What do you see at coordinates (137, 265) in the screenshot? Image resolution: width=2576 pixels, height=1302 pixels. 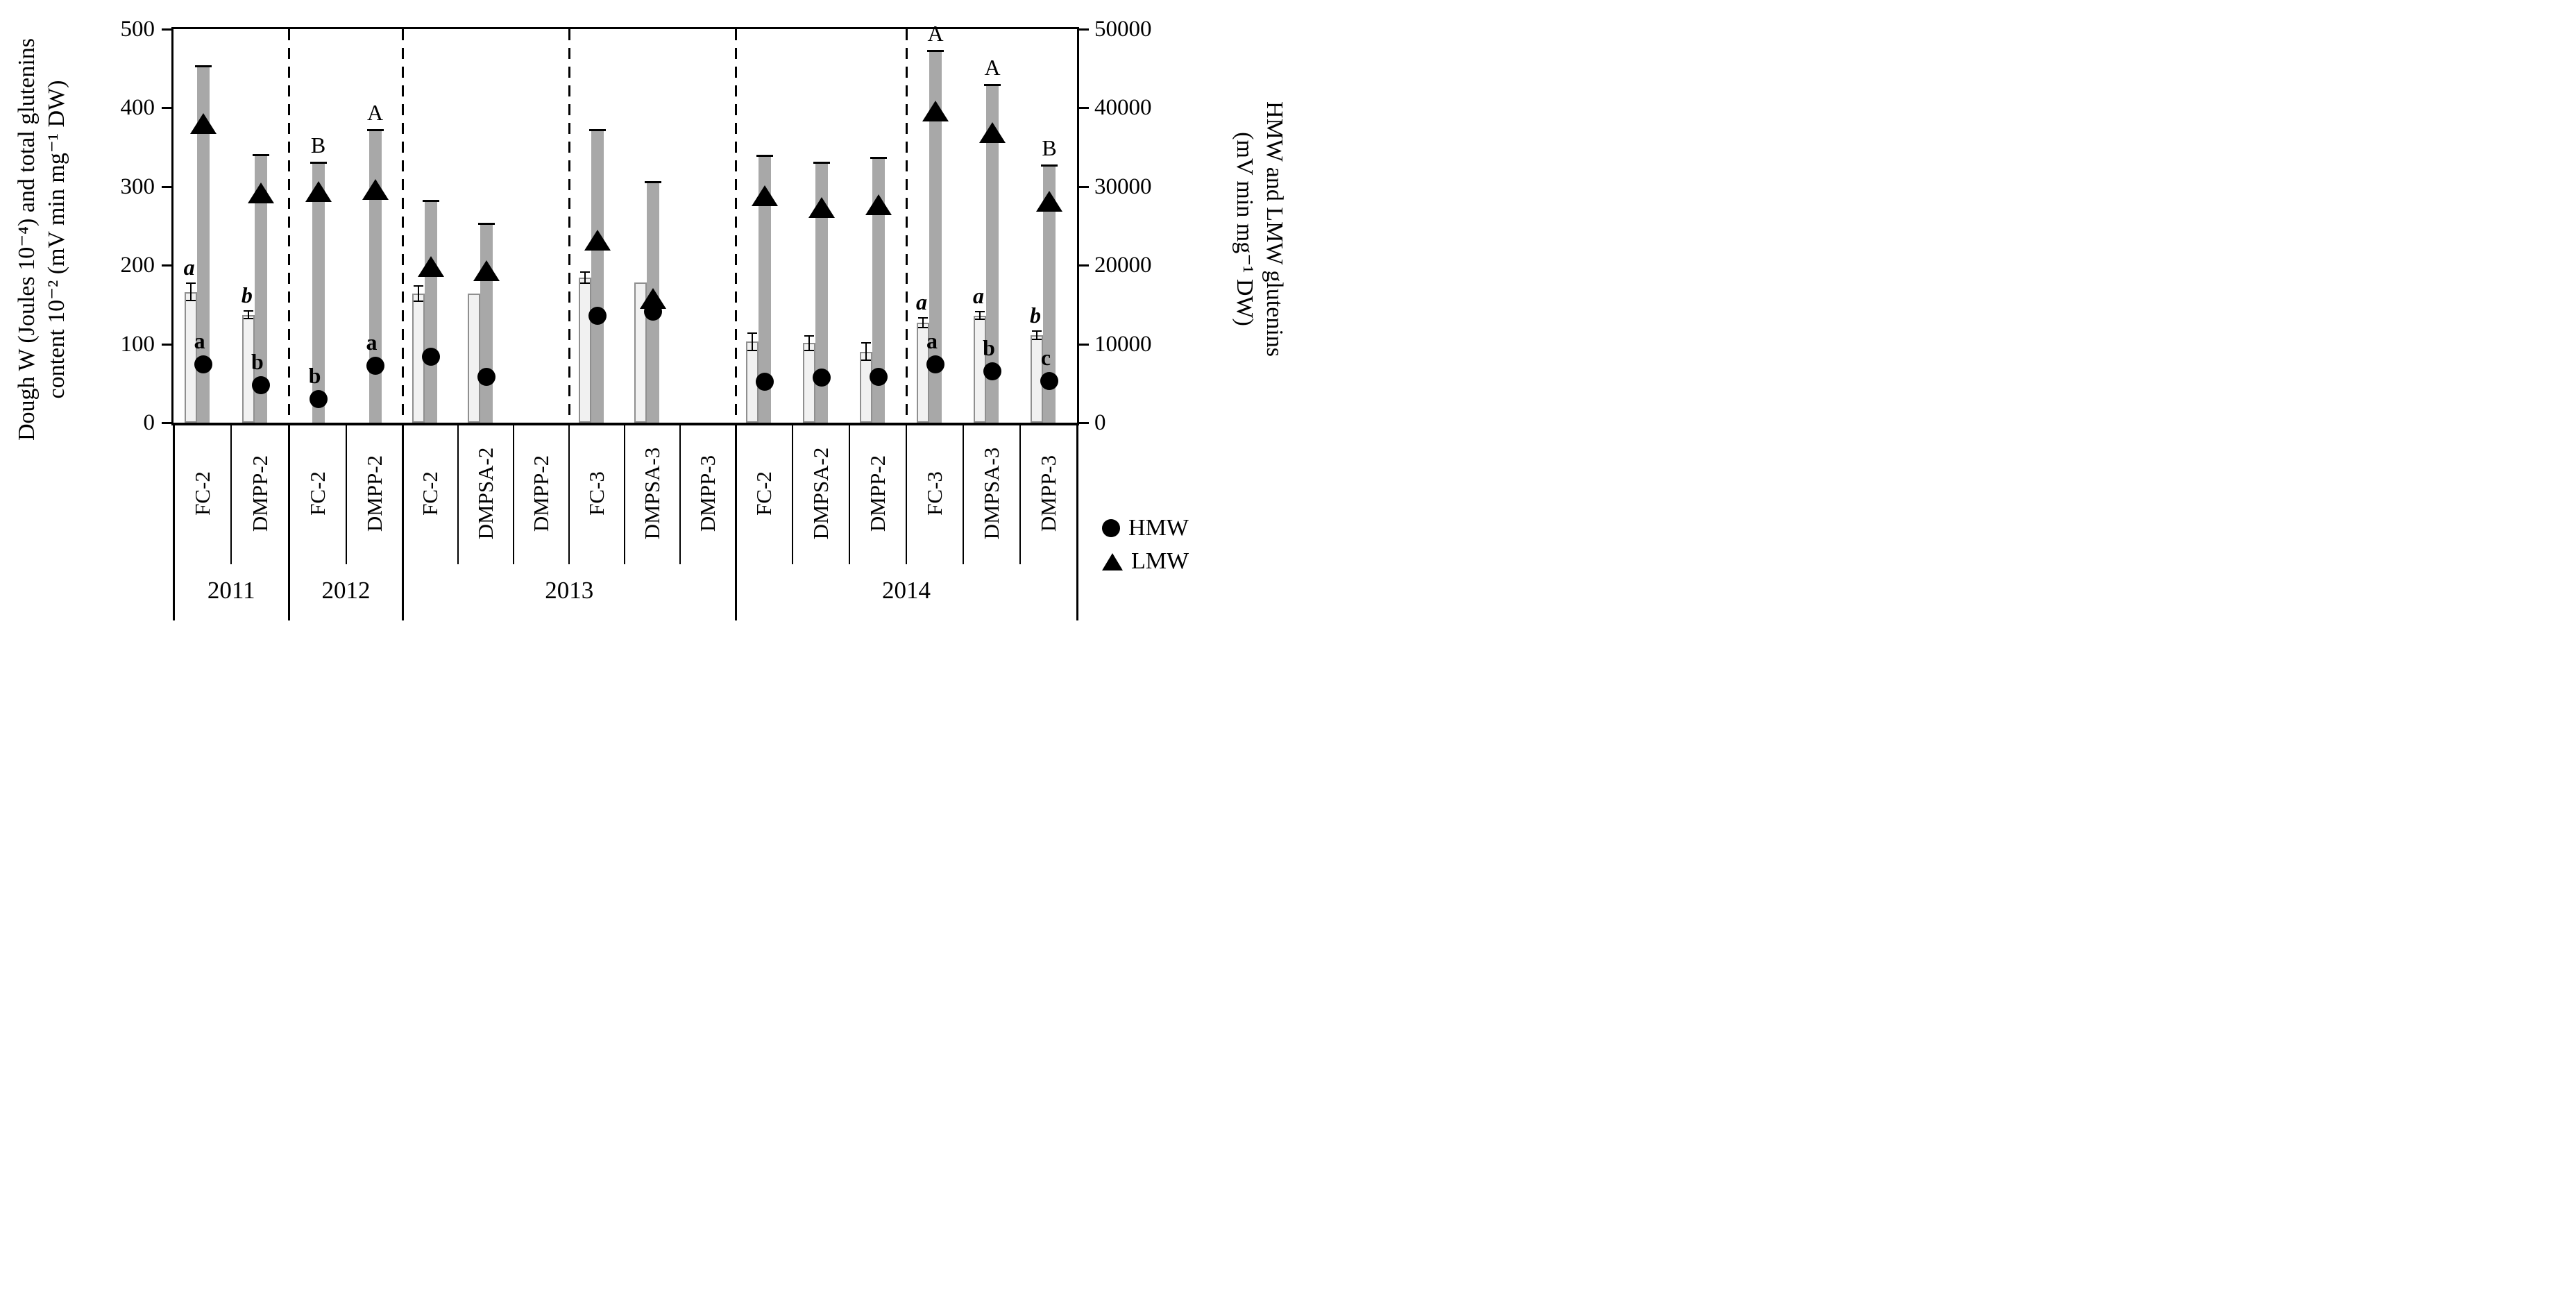 I see `left-axis-tick-label: 200` at bounding box center [137, 265].